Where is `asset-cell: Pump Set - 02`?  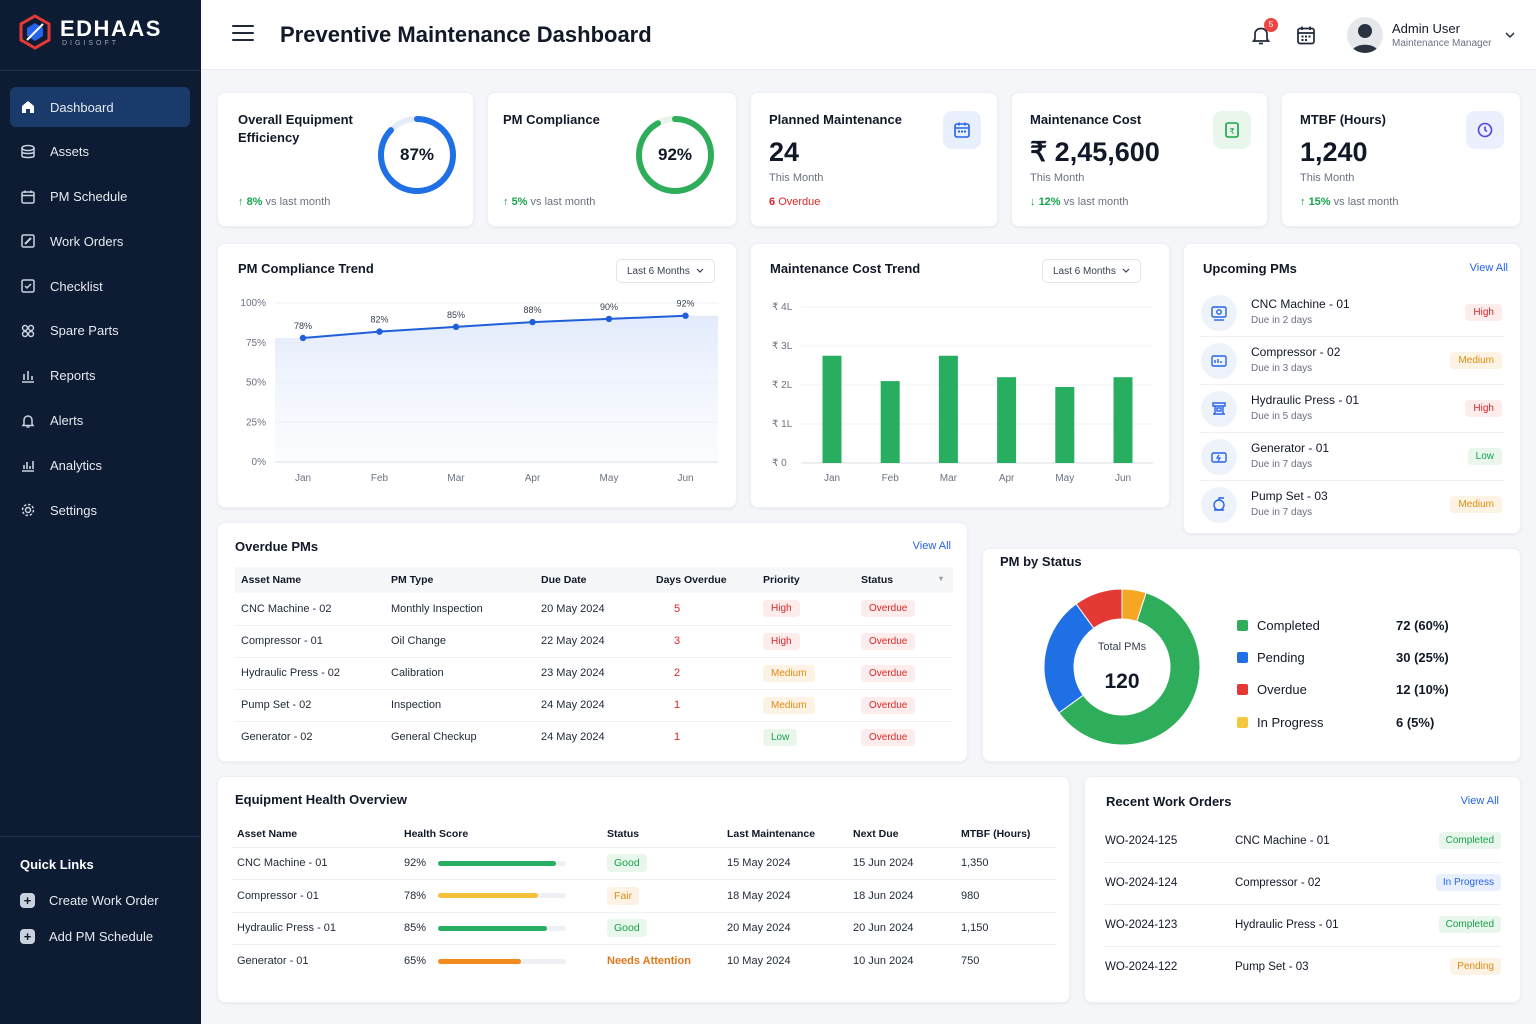
asset-cell: Pump Set - 02 is located at coordinates (310, 705).